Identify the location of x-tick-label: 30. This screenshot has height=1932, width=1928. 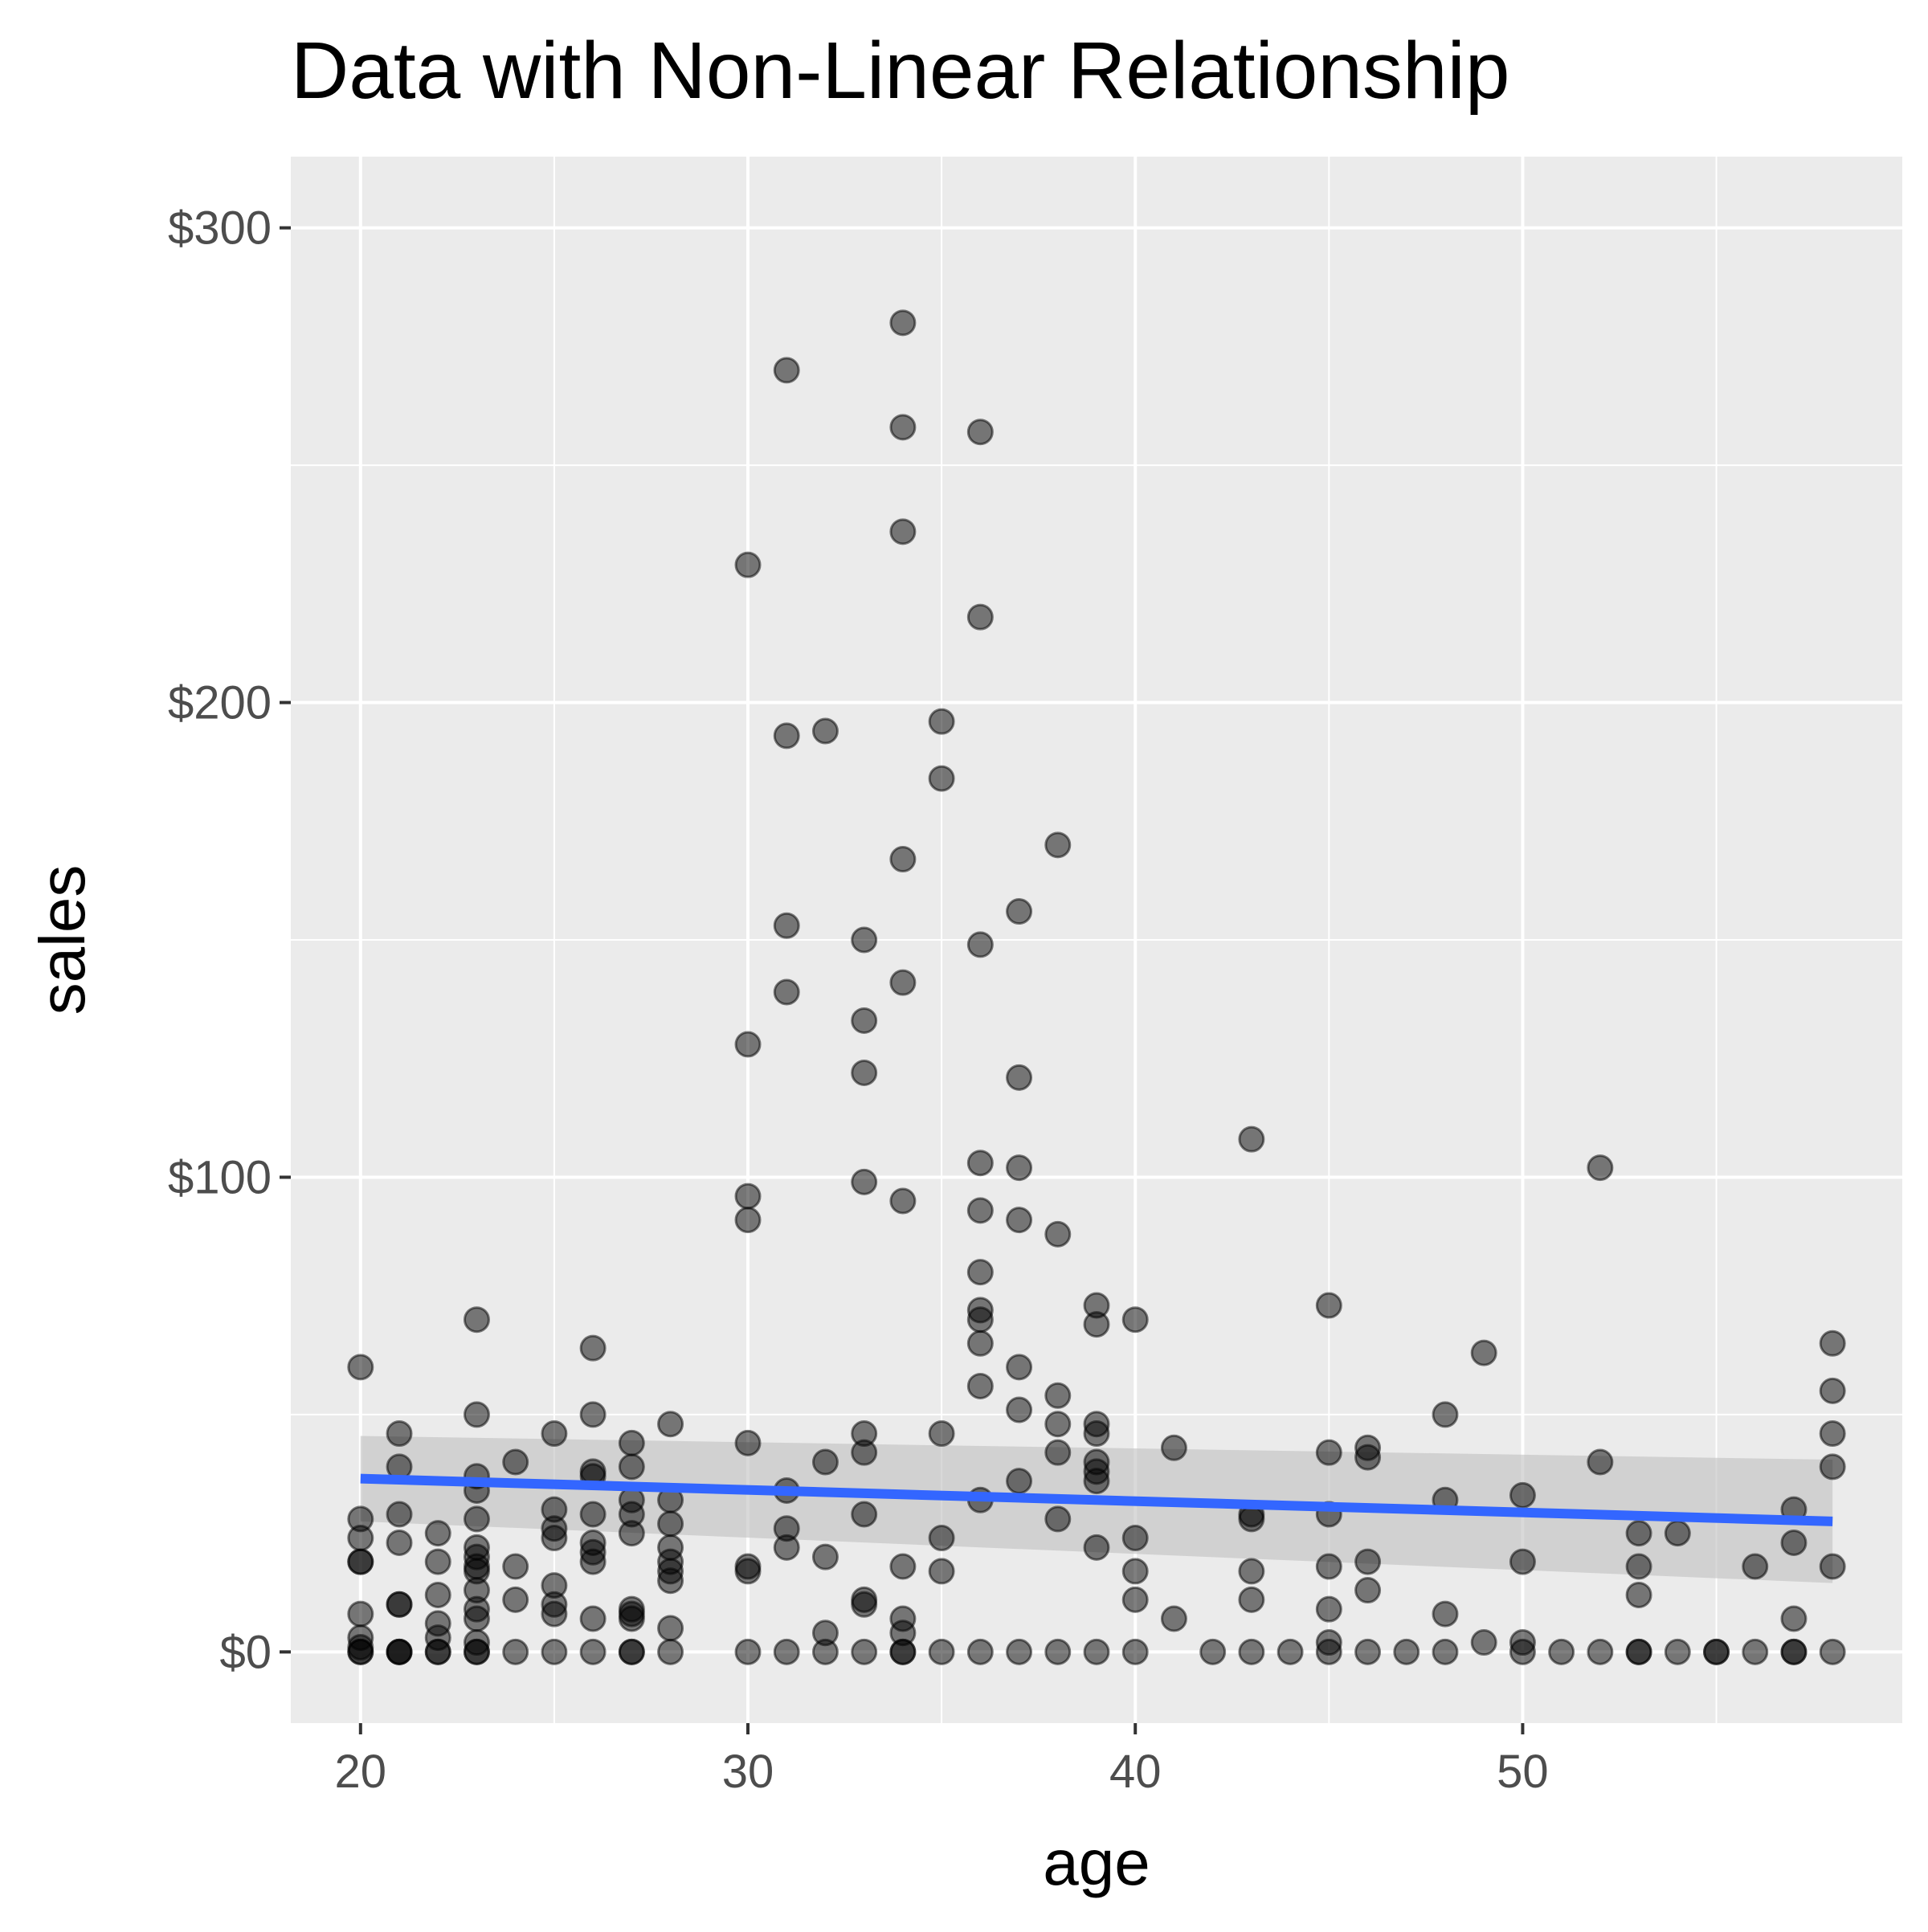
(748, 1772).